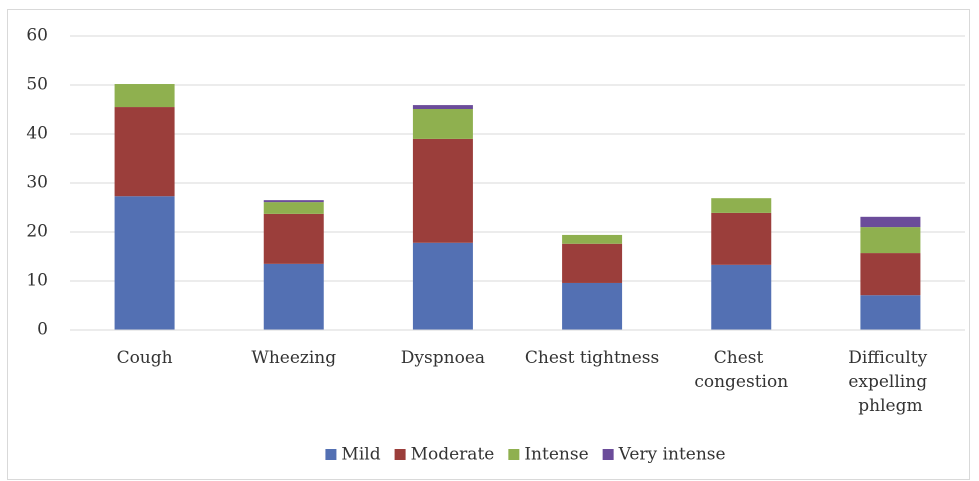 The image size is (979, 481). What do you see at coordinates (360, 455) in the screenshot?
I see `legend-label: Mild` at bounding box center [360, 455].